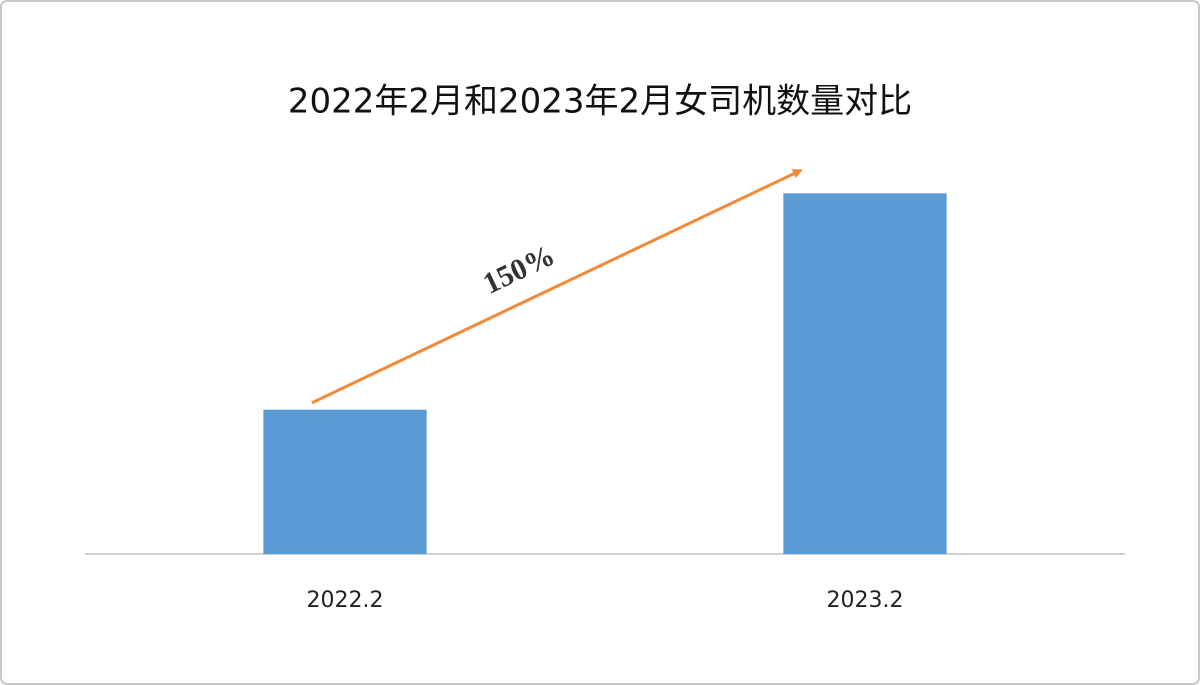 The height and width of the screenshot is (685, 1200). What do you see at coordinates (345, 600) in the screenshot?
I see `x-tick-label: 2022.2` at bounding box center [345, 600].